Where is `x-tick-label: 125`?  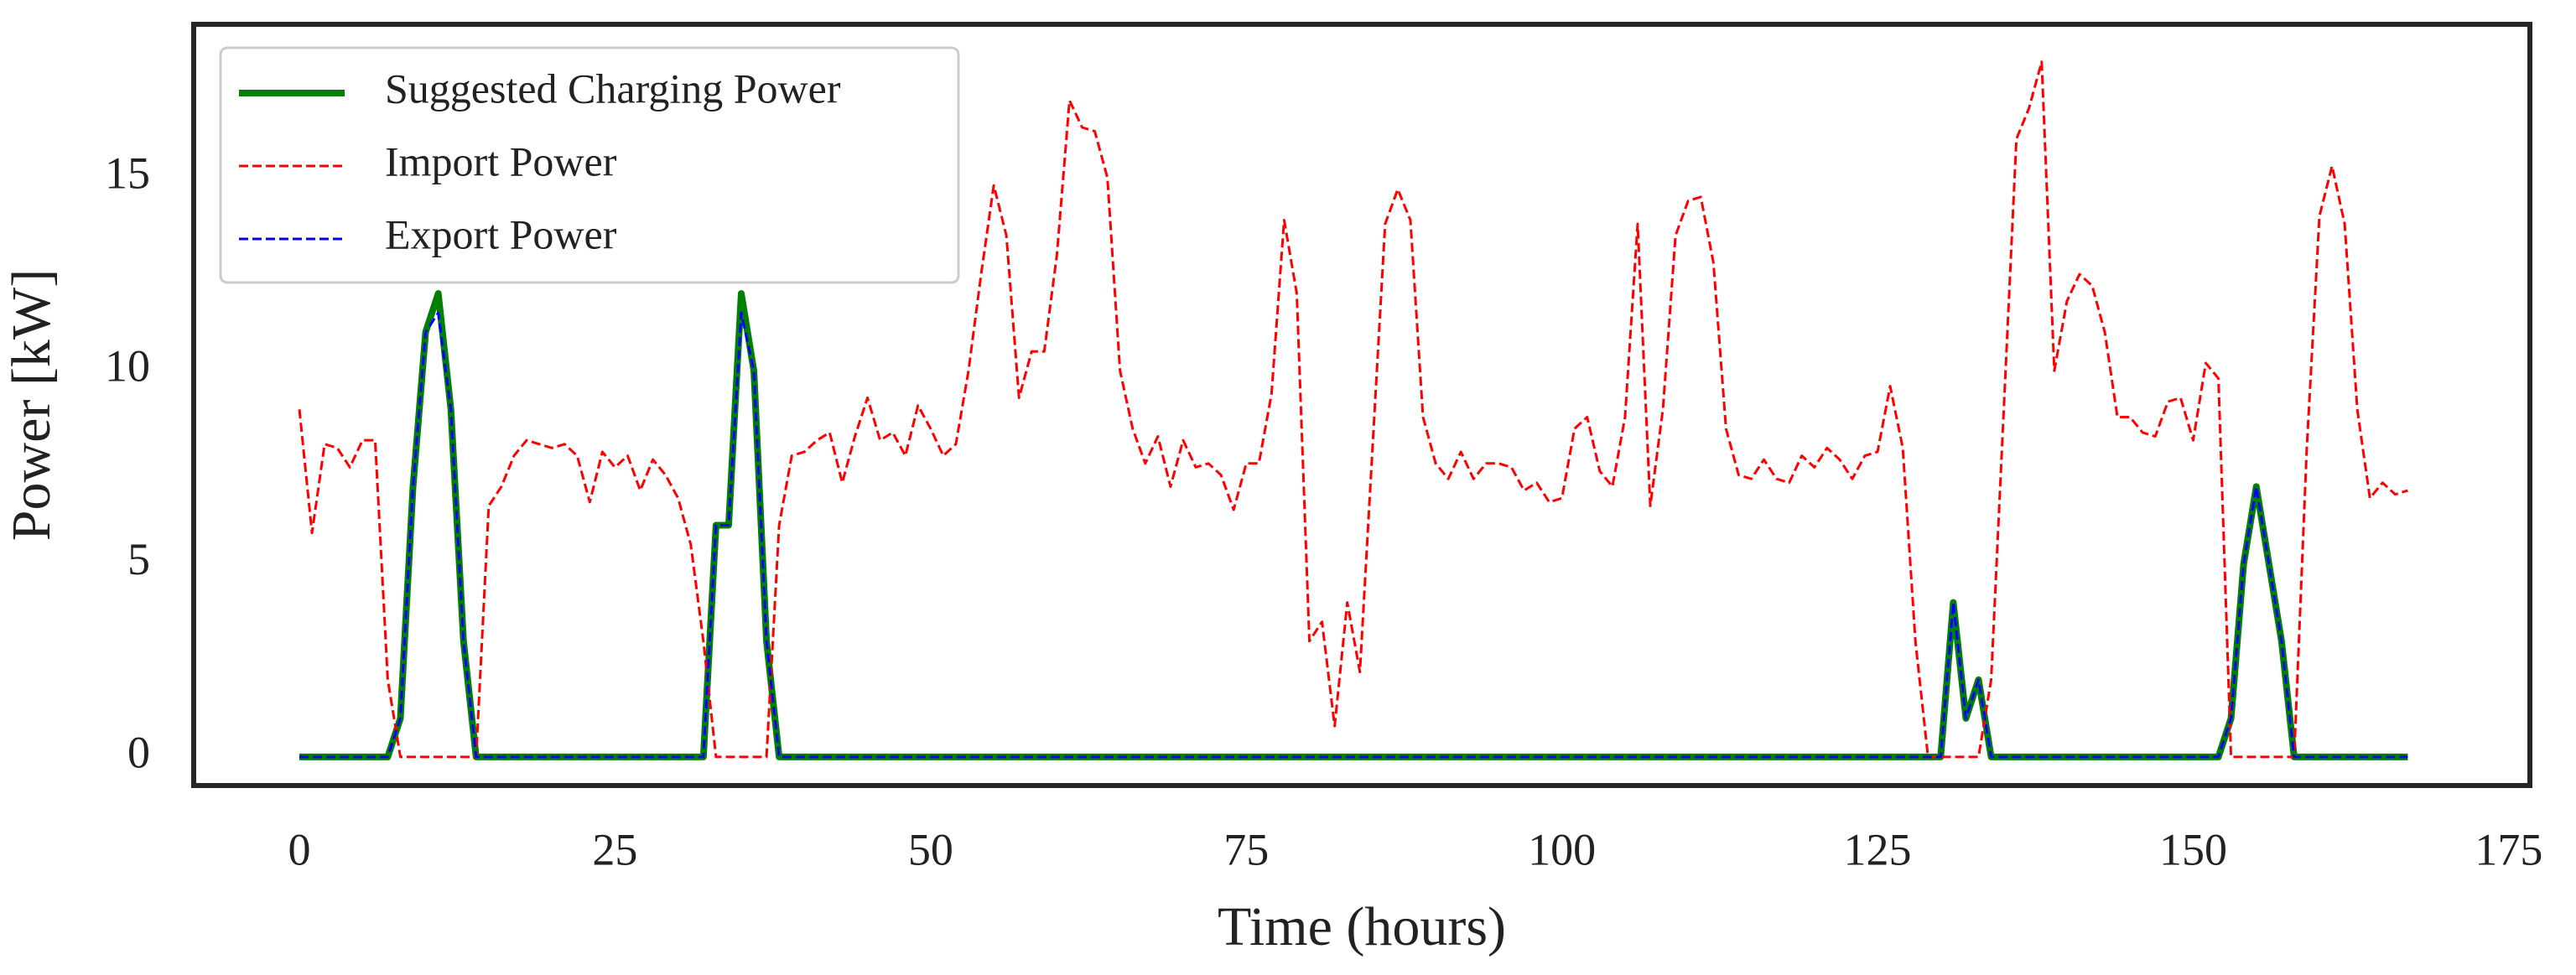 x-tick-label: 125 is located at coordinates (1878, 849).